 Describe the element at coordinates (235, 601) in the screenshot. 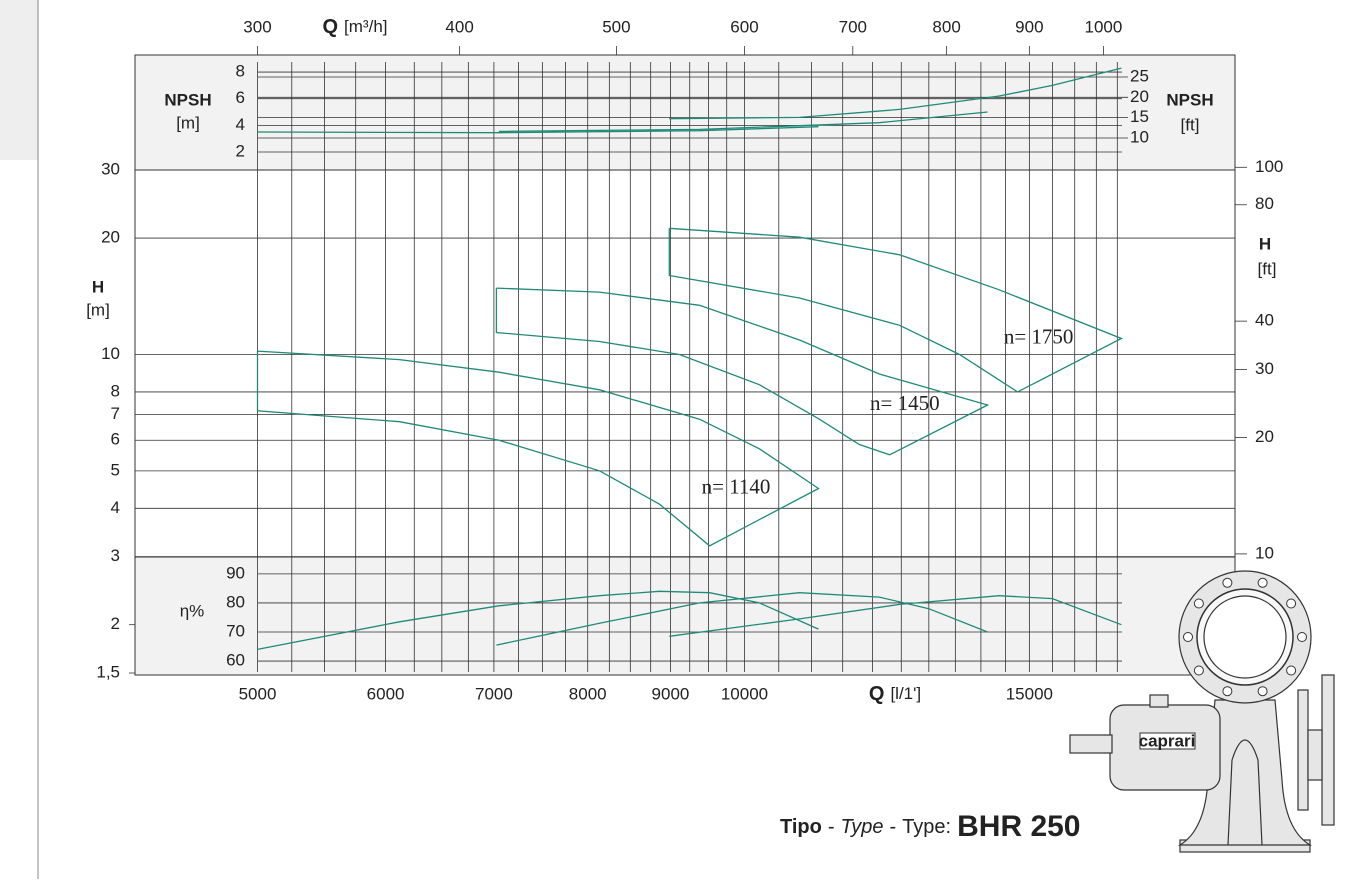

I see `y-tick-label: 80` at that location.